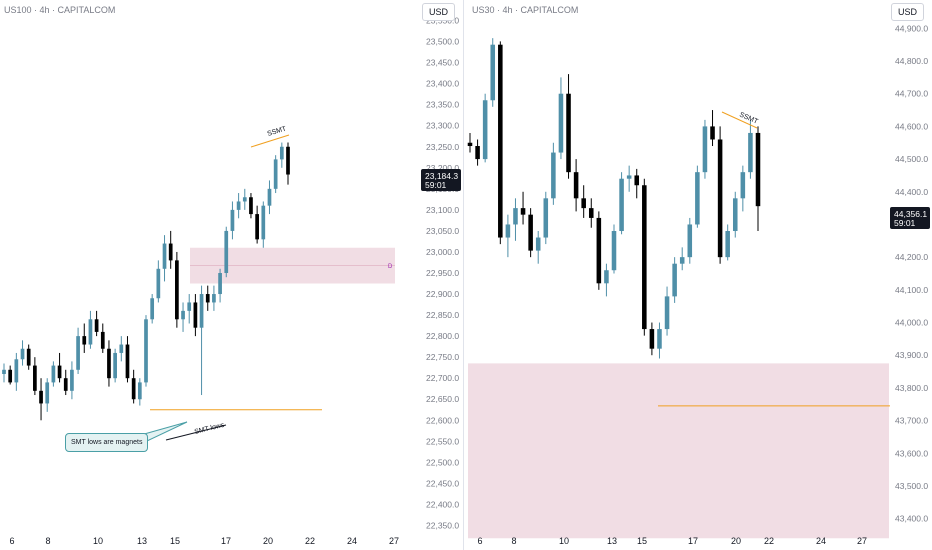 This screenshot has width=932, height=550. What do you see at coordinates (60, 10) in the screenshot?
I see `symbol-title: US100 · 4h · CAPITALCOM` at bounding box center [60, 10].